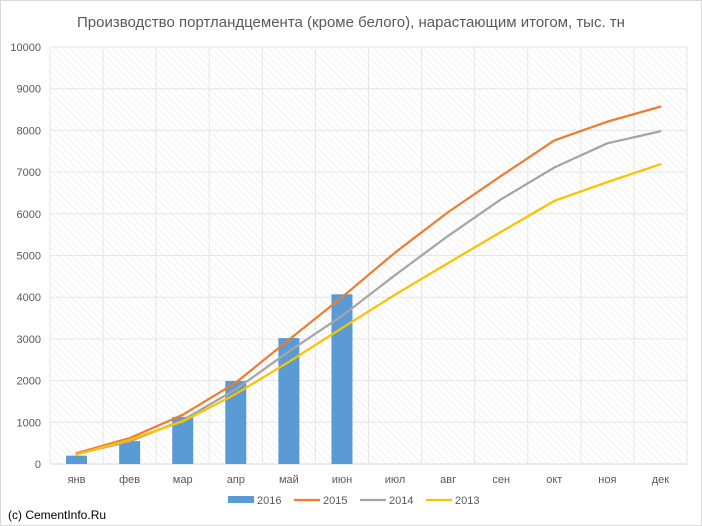  I want to click on x-tick-label: окт, so click(554, 480).